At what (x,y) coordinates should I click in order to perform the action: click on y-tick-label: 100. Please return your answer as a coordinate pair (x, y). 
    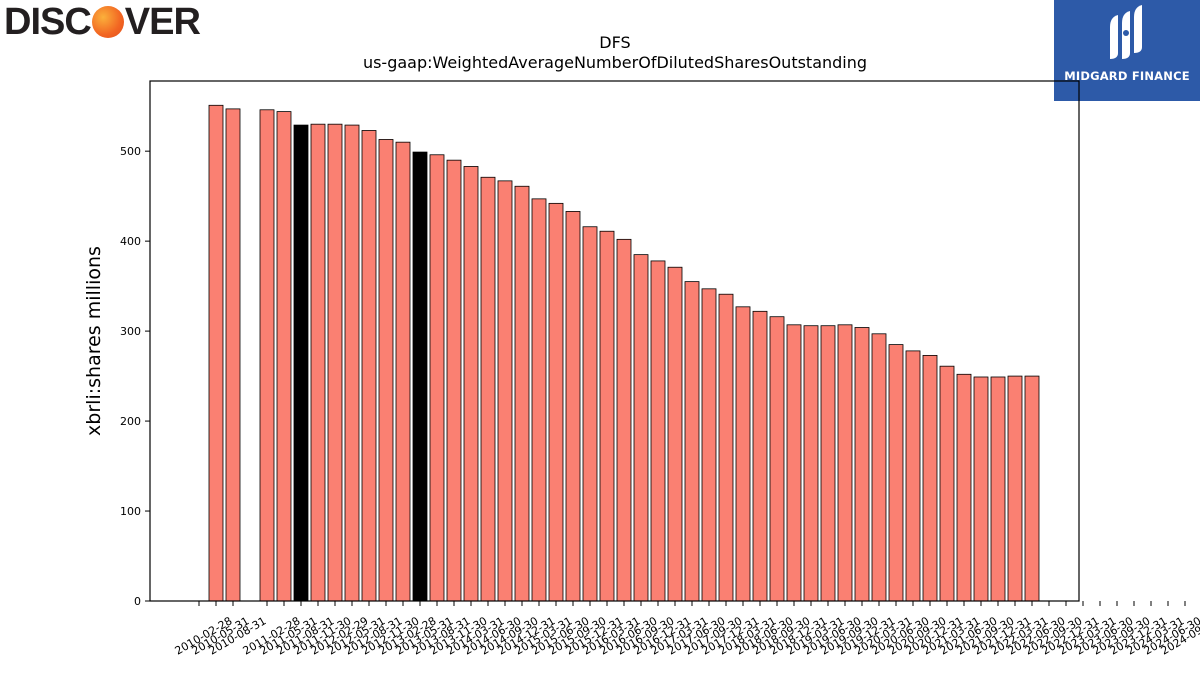
    Looking at the image, I should click on (130, 511).